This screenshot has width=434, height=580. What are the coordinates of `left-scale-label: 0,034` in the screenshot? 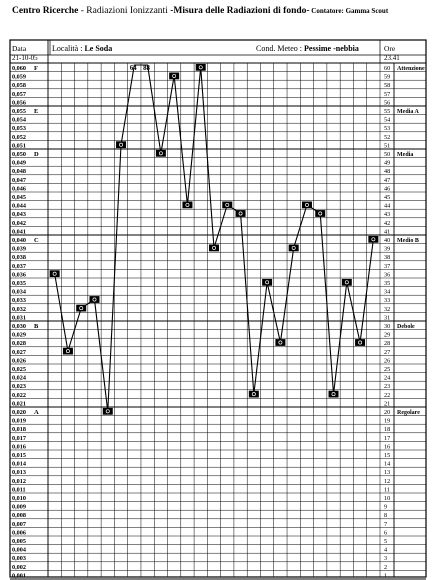 It's located at (19, 292).